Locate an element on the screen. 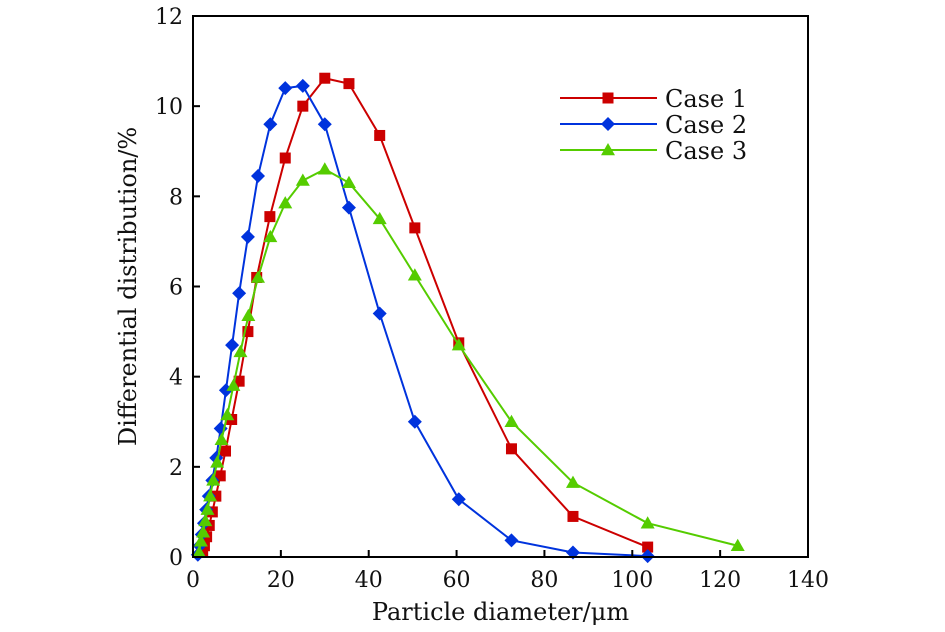  x-tick-label: 80 is located at coordinates (544, 580).